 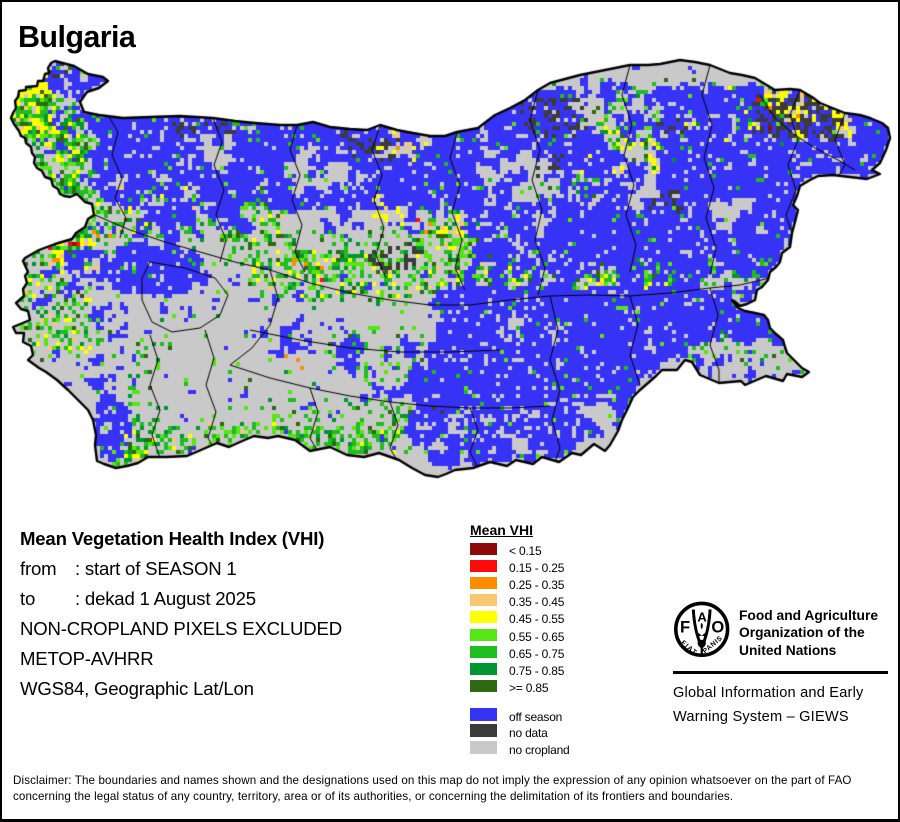 I want to click on svg-text: O, so click(x=717, y=628).